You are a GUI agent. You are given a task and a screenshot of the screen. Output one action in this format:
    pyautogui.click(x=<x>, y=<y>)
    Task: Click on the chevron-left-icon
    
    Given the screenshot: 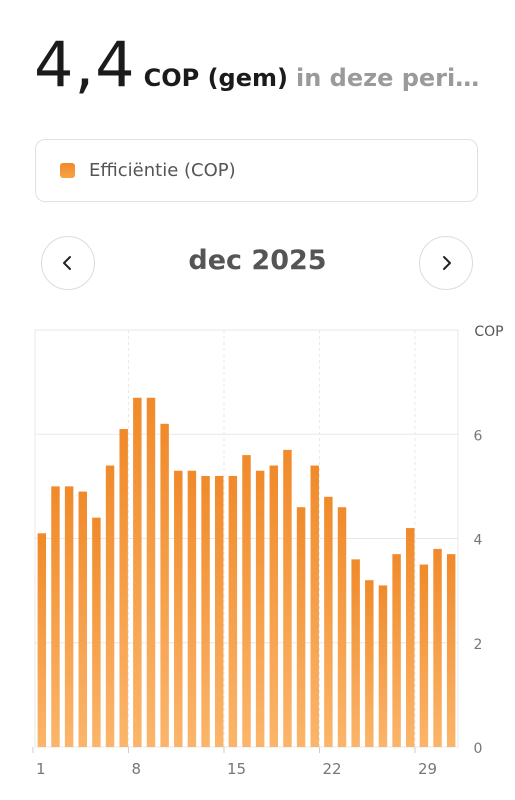 What is the action you would take?
    pyautogui.click(x=67, y=263)
    